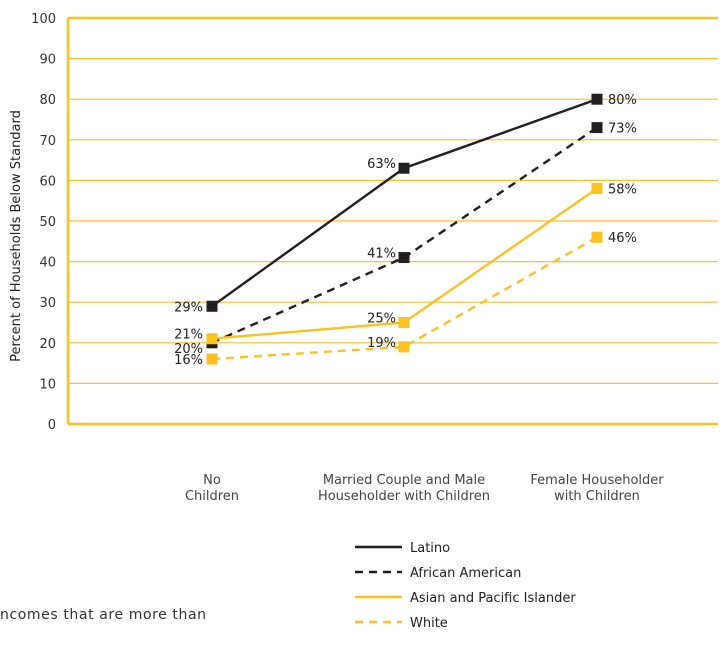  Describe the element at coordinates (47, 100) in the screenshot. I see `y-tick-label-80: 80` at that location.